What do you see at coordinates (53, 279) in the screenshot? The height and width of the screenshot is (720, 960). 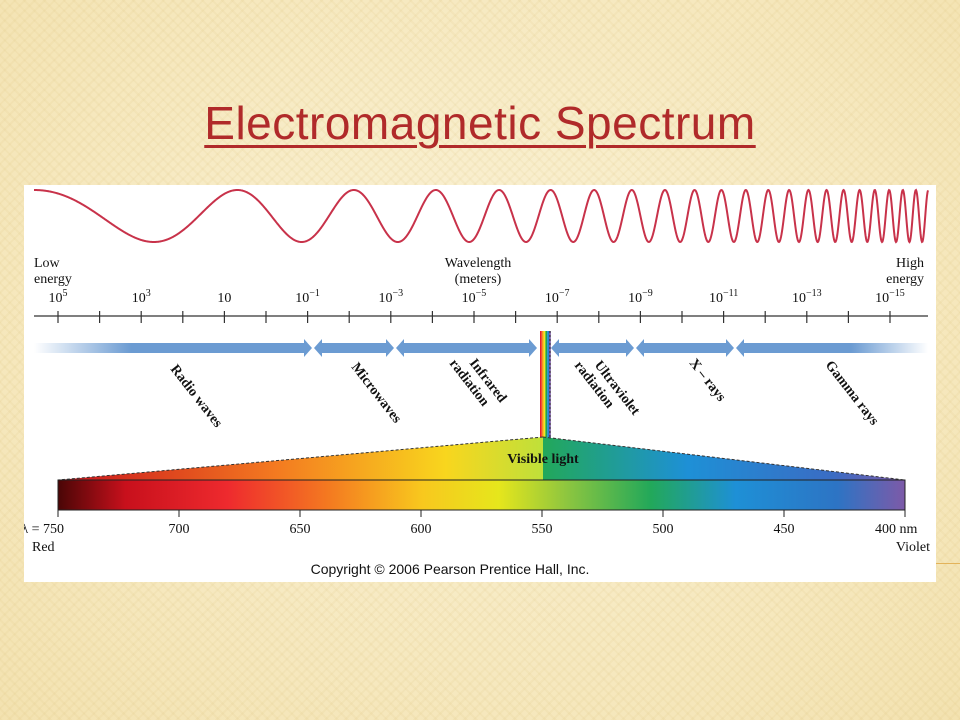 I see `low-energy-label-line2: energy` at bounding box center [53, 279].